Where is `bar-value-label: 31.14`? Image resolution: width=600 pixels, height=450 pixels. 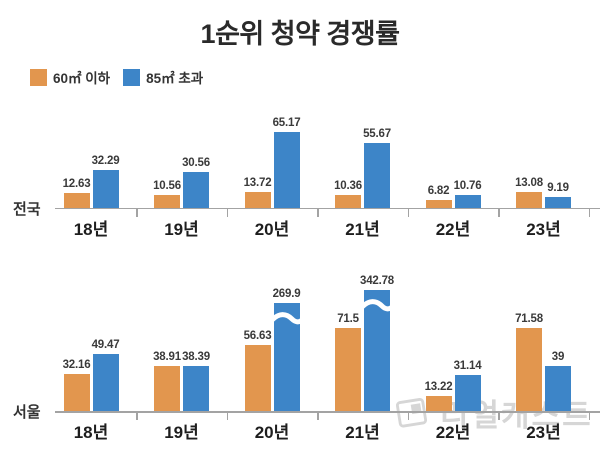
bar-value-label: 31.14 is located at coordinates (467, 365).